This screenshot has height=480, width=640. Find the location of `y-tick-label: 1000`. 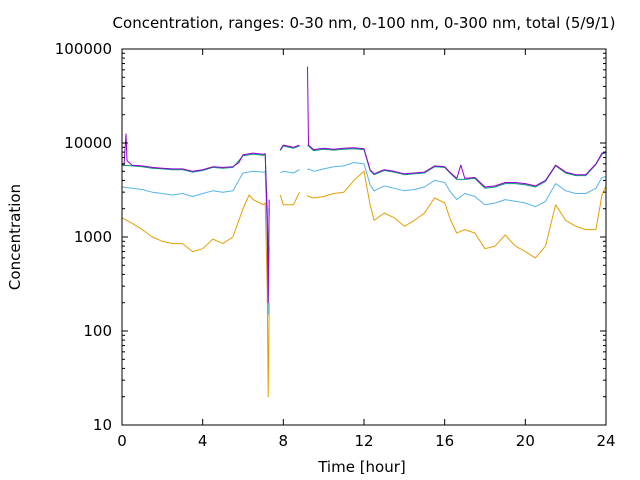

y-tick-label: 1000 is located at coordinates (93, 237).